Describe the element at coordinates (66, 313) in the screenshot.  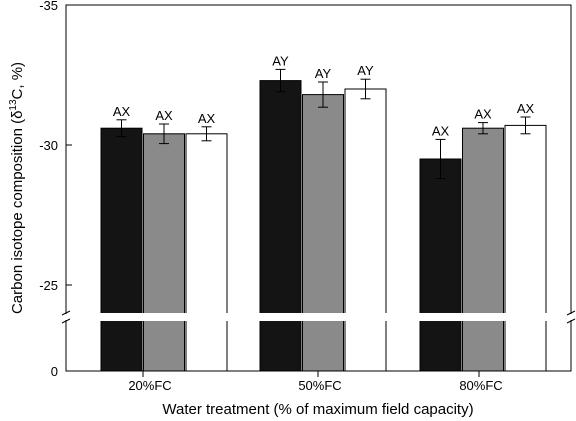
I see `axis-break-mark-left-top` at that location.